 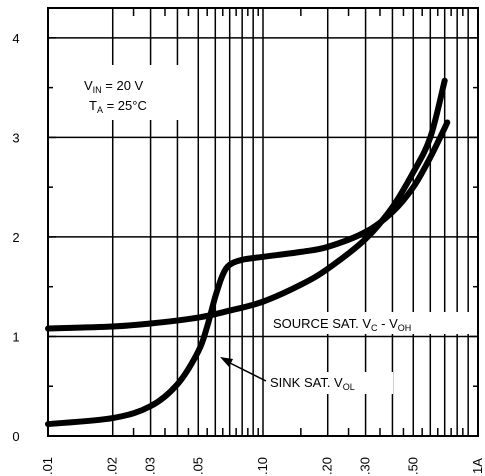 I want to click on y-tick-labels: 0 1 2 3 4, so click(x=15, y=237).